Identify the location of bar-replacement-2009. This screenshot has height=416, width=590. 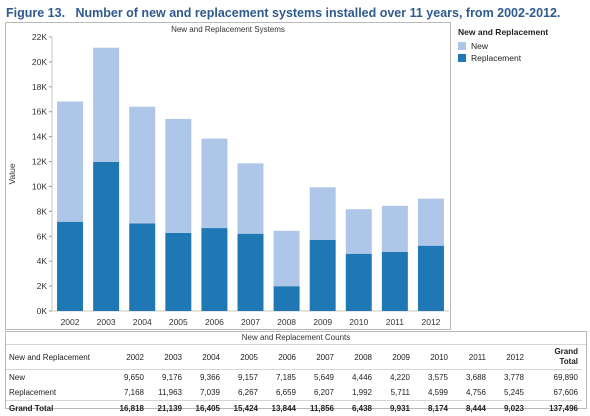
(323, 275).